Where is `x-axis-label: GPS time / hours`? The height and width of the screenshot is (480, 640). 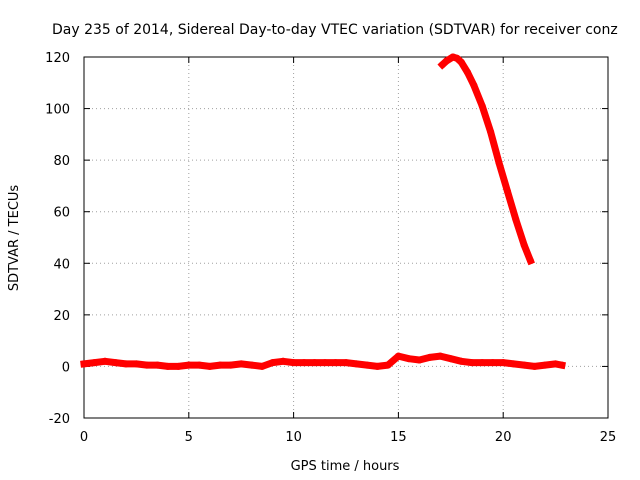
x-axis-label: GPS time / hours is located at coordinates (345, 466).